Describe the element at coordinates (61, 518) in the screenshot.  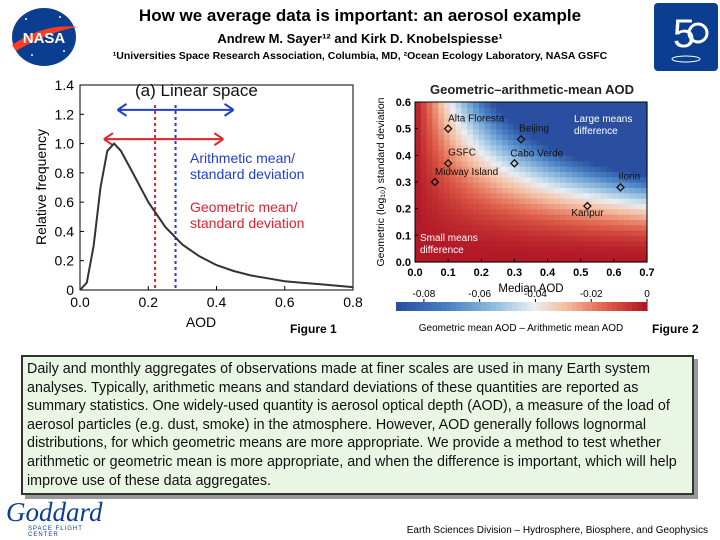
I see `goddard-logo: Goddard SPACE FLIGHT CENTER` at that location.